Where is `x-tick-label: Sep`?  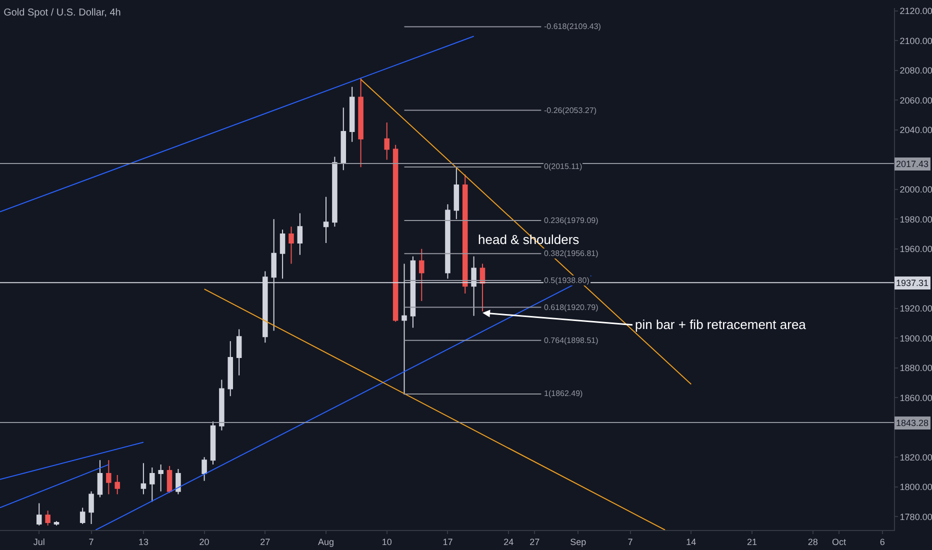 x-tick-label: Sep is located at coordinates (578, 541).